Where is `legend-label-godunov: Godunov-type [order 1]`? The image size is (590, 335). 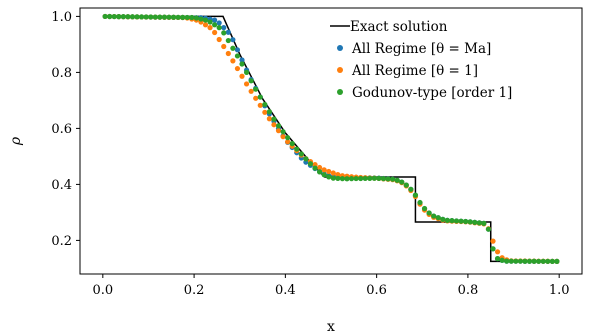 legend-label-godunov: Godunov-type [order 1] is located at coordinates (432, 93).